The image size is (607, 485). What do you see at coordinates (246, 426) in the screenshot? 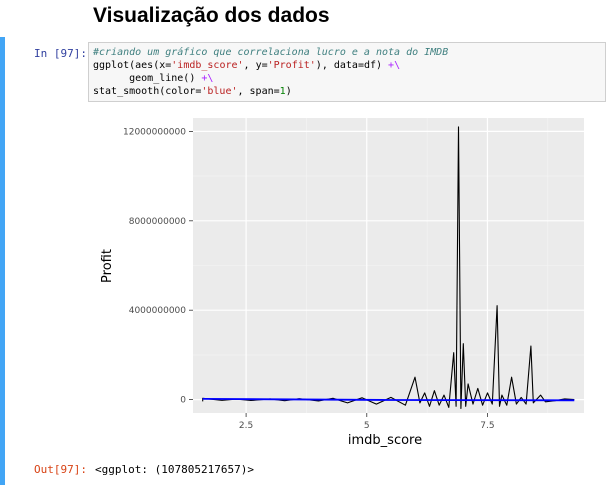
I see `x-tick-label: 2.5` at bounding box center [246, 426].